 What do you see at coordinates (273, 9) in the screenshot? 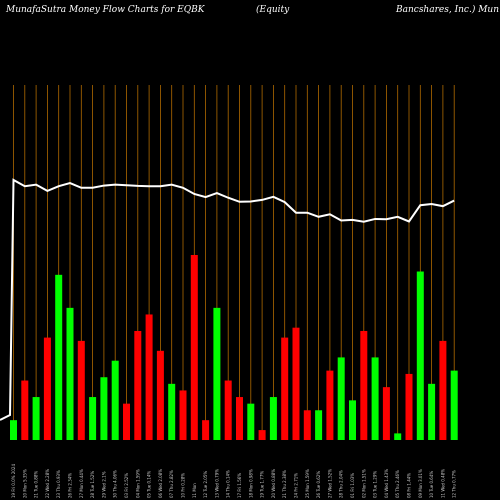
I see `chart-title-part-2: (Equity` at bounding box center [273, 9].